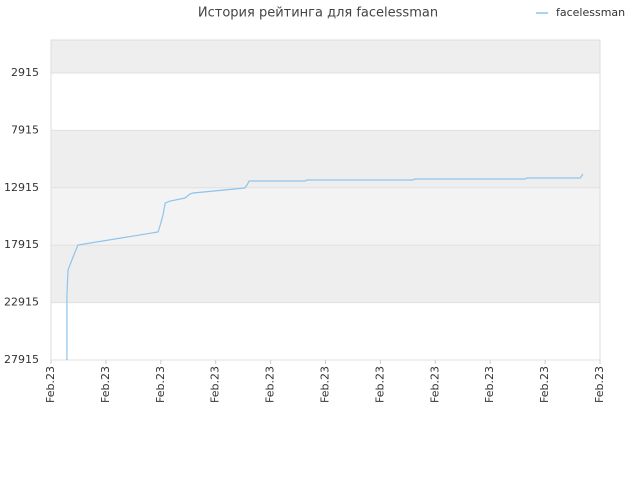 The image size is (640, 480). What do you see at coordinates (318, 13) in the screenshot?
I see `chart-title: История рейтинга для facelessman` at bounding box center [318, 13].